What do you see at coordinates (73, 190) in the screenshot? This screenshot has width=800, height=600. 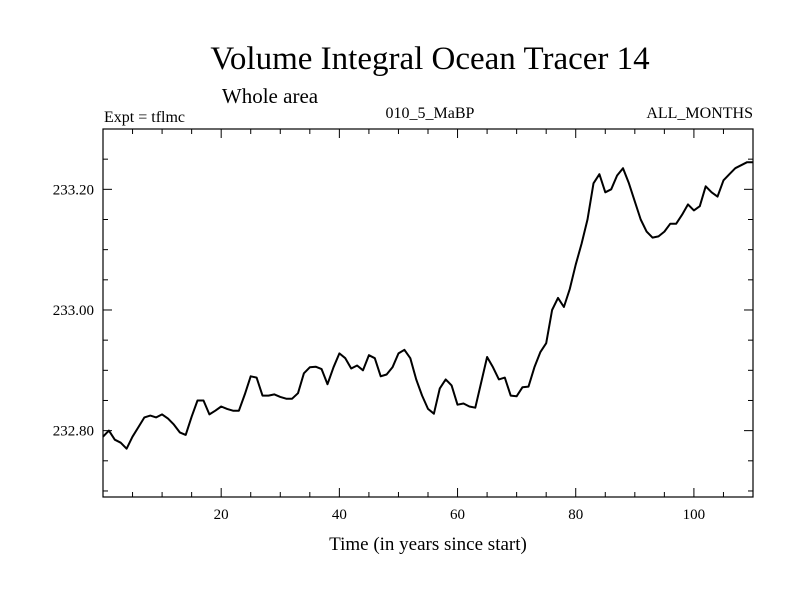 I see `y-tick-label: 233.20` at bounding box center [73, 190].